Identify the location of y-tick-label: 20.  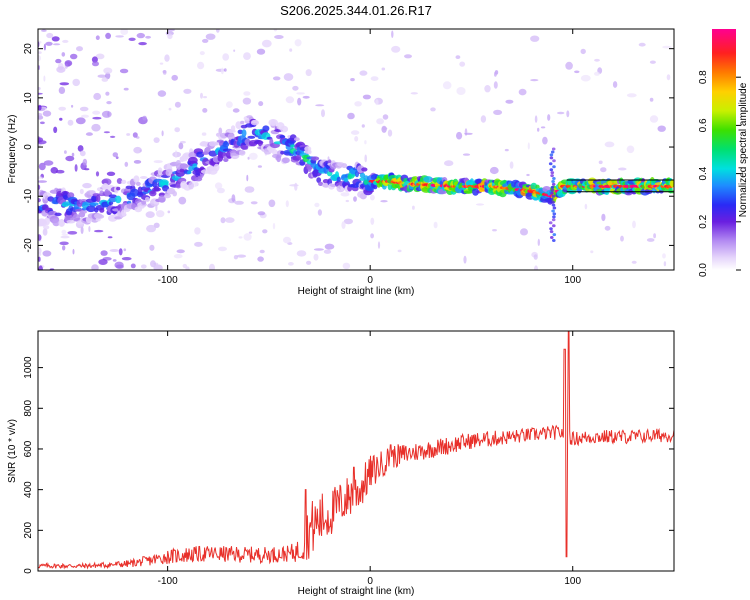
(28, 49).